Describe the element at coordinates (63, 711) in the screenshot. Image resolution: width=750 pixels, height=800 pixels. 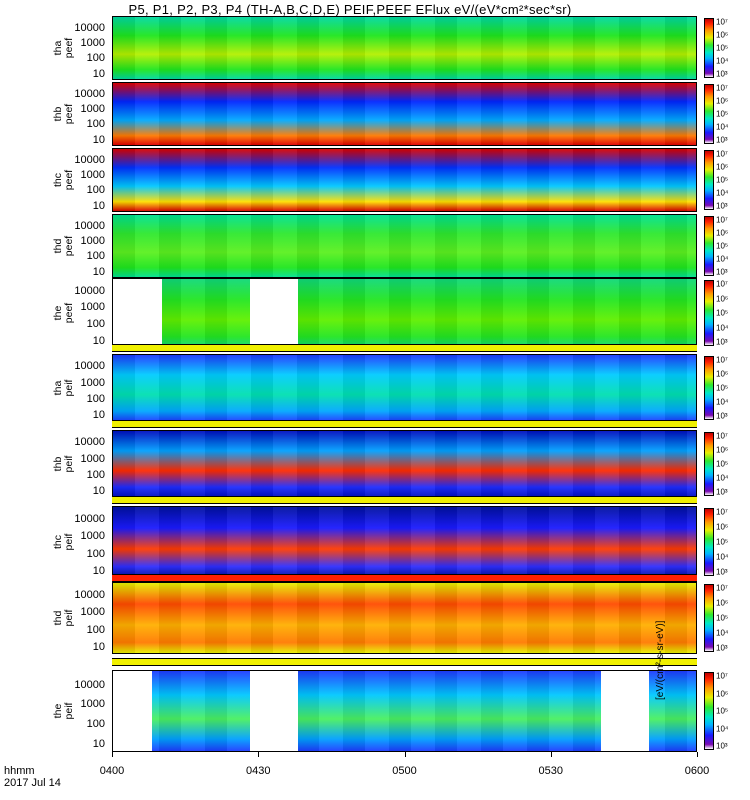
I see `panel-label: the peif` at that location.